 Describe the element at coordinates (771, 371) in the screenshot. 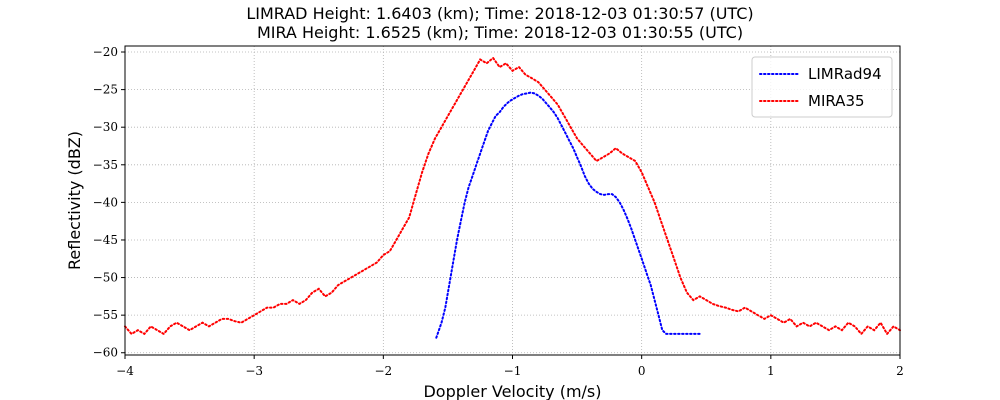

I see `x-tick-label: 1` at that location.